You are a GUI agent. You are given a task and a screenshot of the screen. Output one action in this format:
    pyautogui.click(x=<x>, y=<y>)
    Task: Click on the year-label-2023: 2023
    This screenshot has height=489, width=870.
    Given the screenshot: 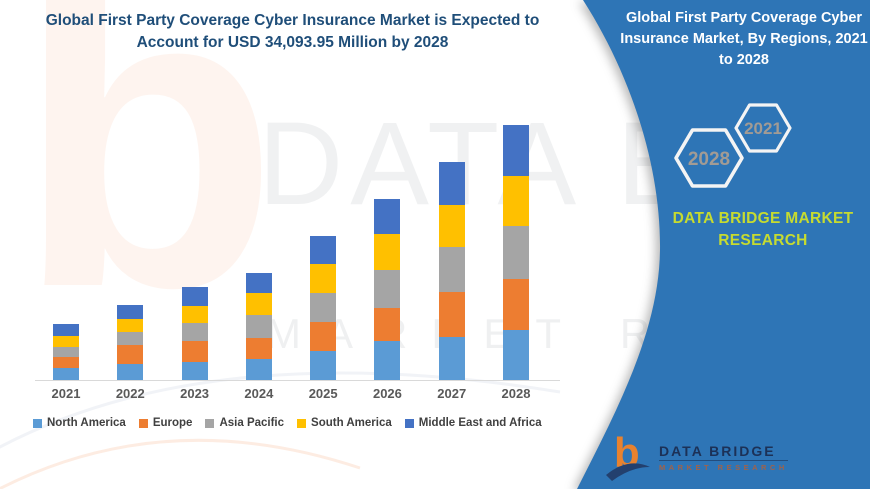 What is the action you would take?
    pyautogui.click(x=195, y=393)
    